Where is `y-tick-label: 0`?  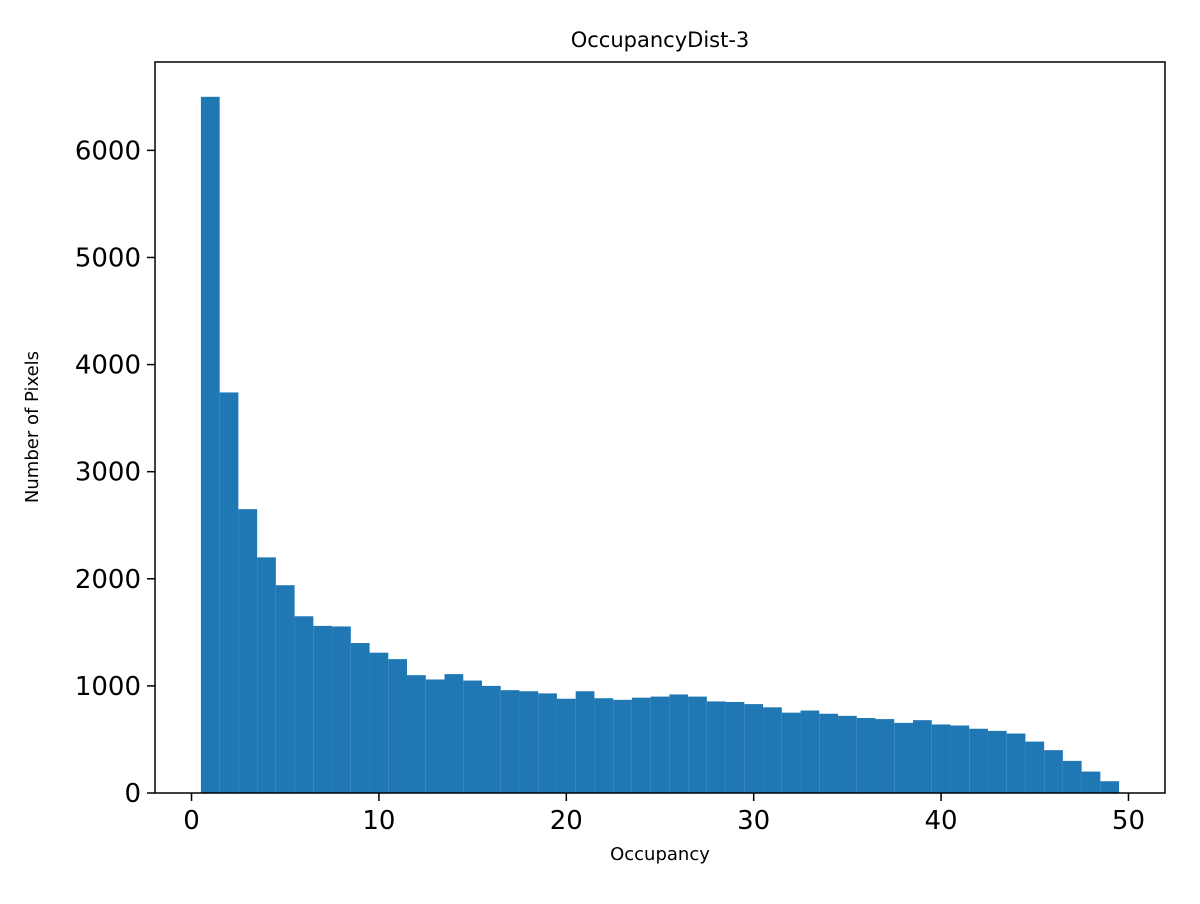
y-tick-label: 0 is located at coordinates (132, 794).